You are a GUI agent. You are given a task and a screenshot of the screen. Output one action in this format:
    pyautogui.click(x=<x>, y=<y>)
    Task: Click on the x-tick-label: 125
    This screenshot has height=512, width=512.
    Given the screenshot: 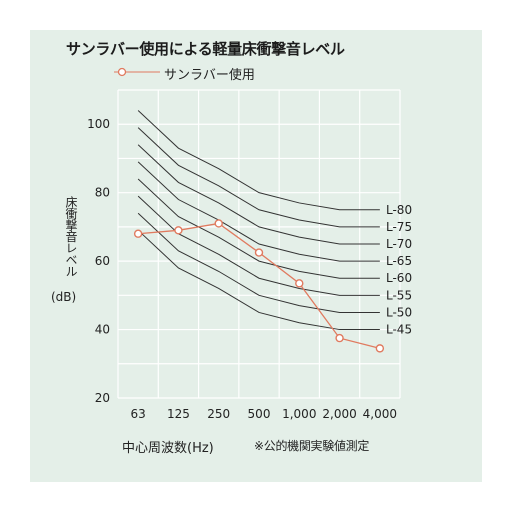 What is the action you would take?
    pyautogui.click(x=178, y=414)
    